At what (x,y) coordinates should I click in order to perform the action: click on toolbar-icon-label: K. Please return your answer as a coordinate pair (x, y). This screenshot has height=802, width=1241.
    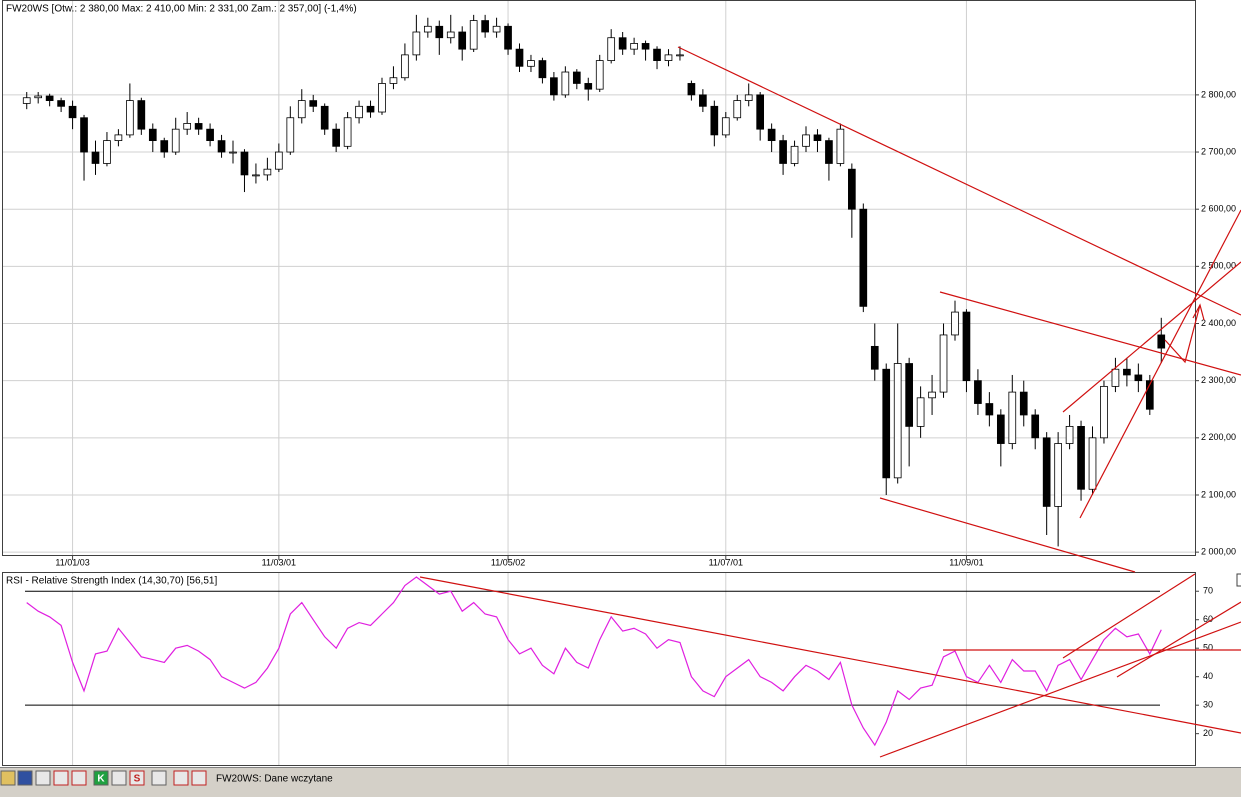
    Looking at the image, I should click on (101, 779).